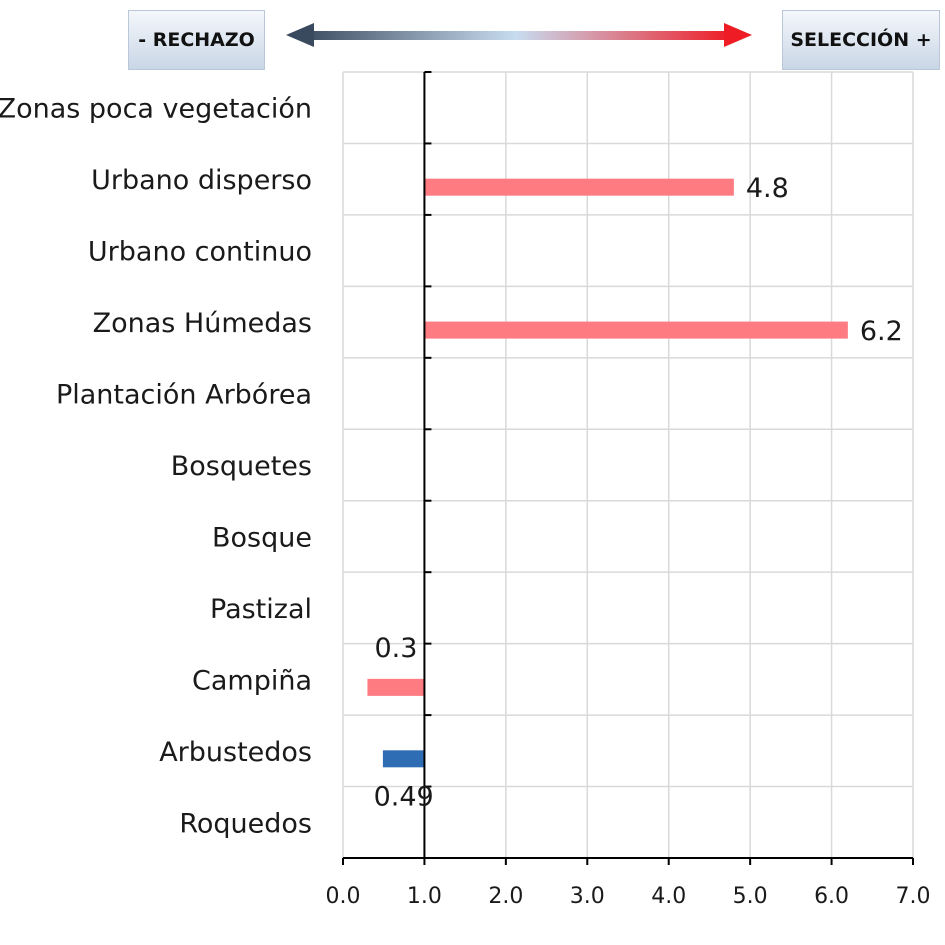  I want to click on bar-arbustedos, so click(403, 759).